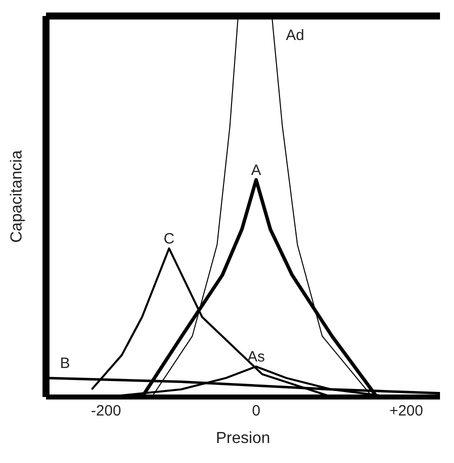 Image resolution: width=454 pixels, height=463 pixels. Describe the element at coordinates (295, 35) in the screenshot. I see `series-label: Ad` at that location.